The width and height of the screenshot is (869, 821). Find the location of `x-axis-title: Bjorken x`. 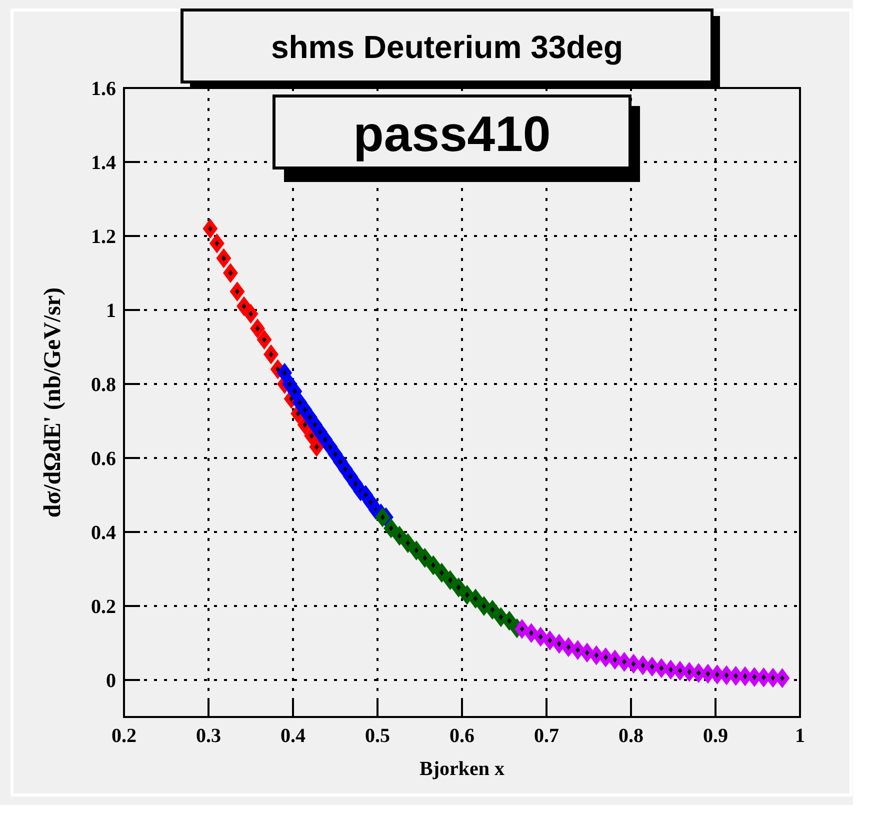

x-axis-title: Bjorken x is located at coordinates (462, 769).